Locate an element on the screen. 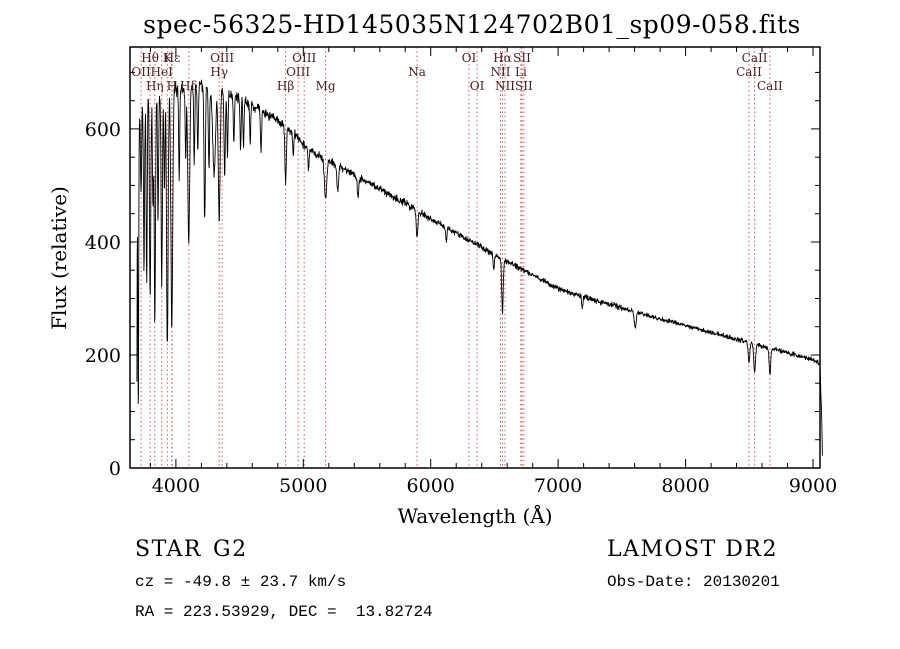  spectral-line-label: Li is located at coordinates (521, 72).